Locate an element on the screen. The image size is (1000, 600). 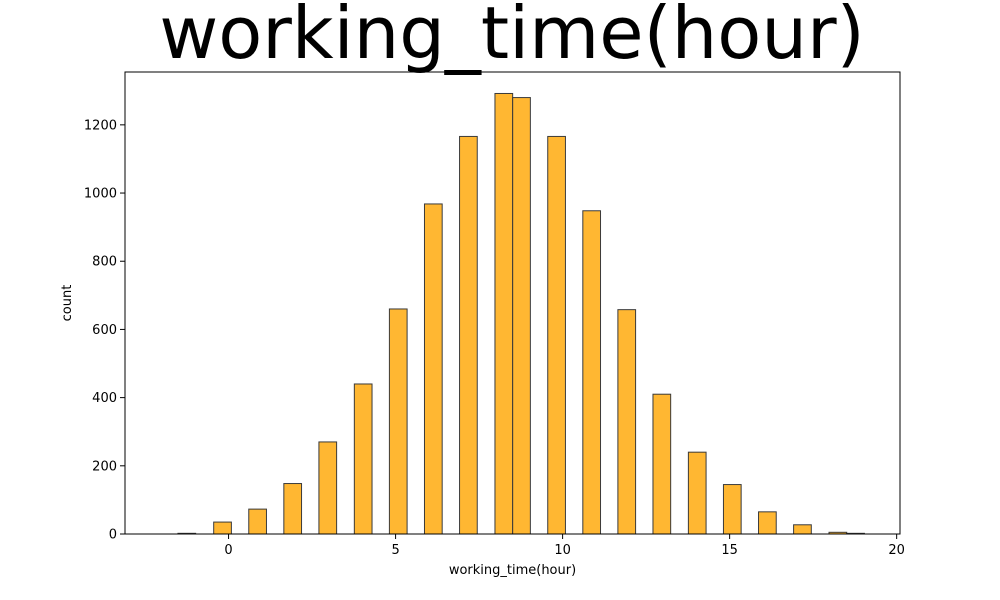
x-tick-label: 5 is located at coordinates (395, 550).